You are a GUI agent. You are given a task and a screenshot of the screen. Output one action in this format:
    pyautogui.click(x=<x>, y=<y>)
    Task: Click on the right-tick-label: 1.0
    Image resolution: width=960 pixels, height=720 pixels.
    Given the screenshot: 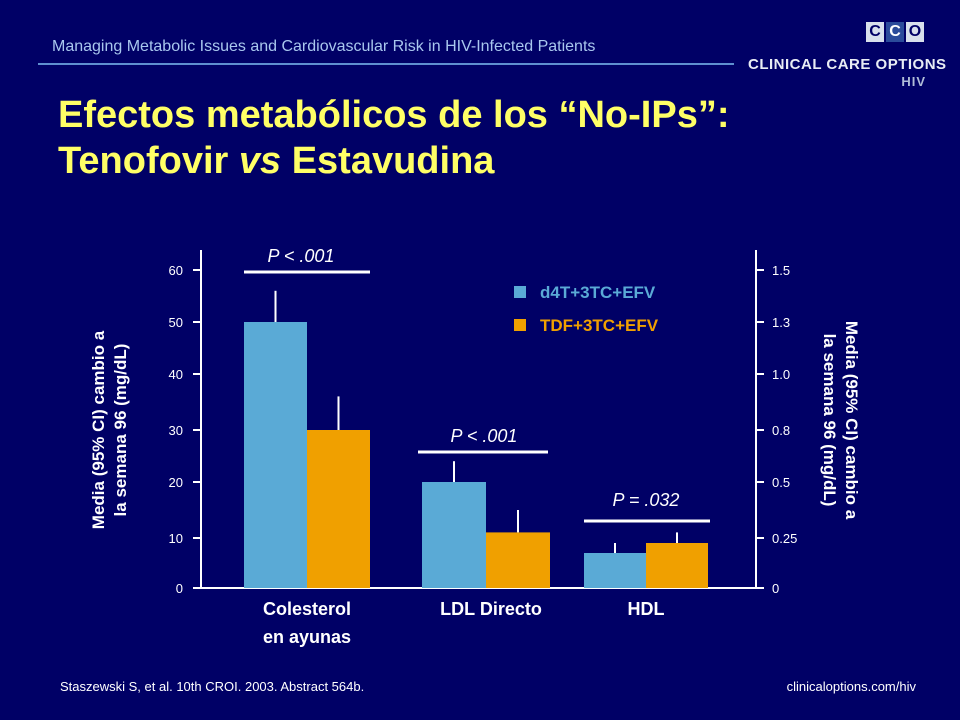 What is the action you would take?
    pyautogui.click(x=781, y=374)
    